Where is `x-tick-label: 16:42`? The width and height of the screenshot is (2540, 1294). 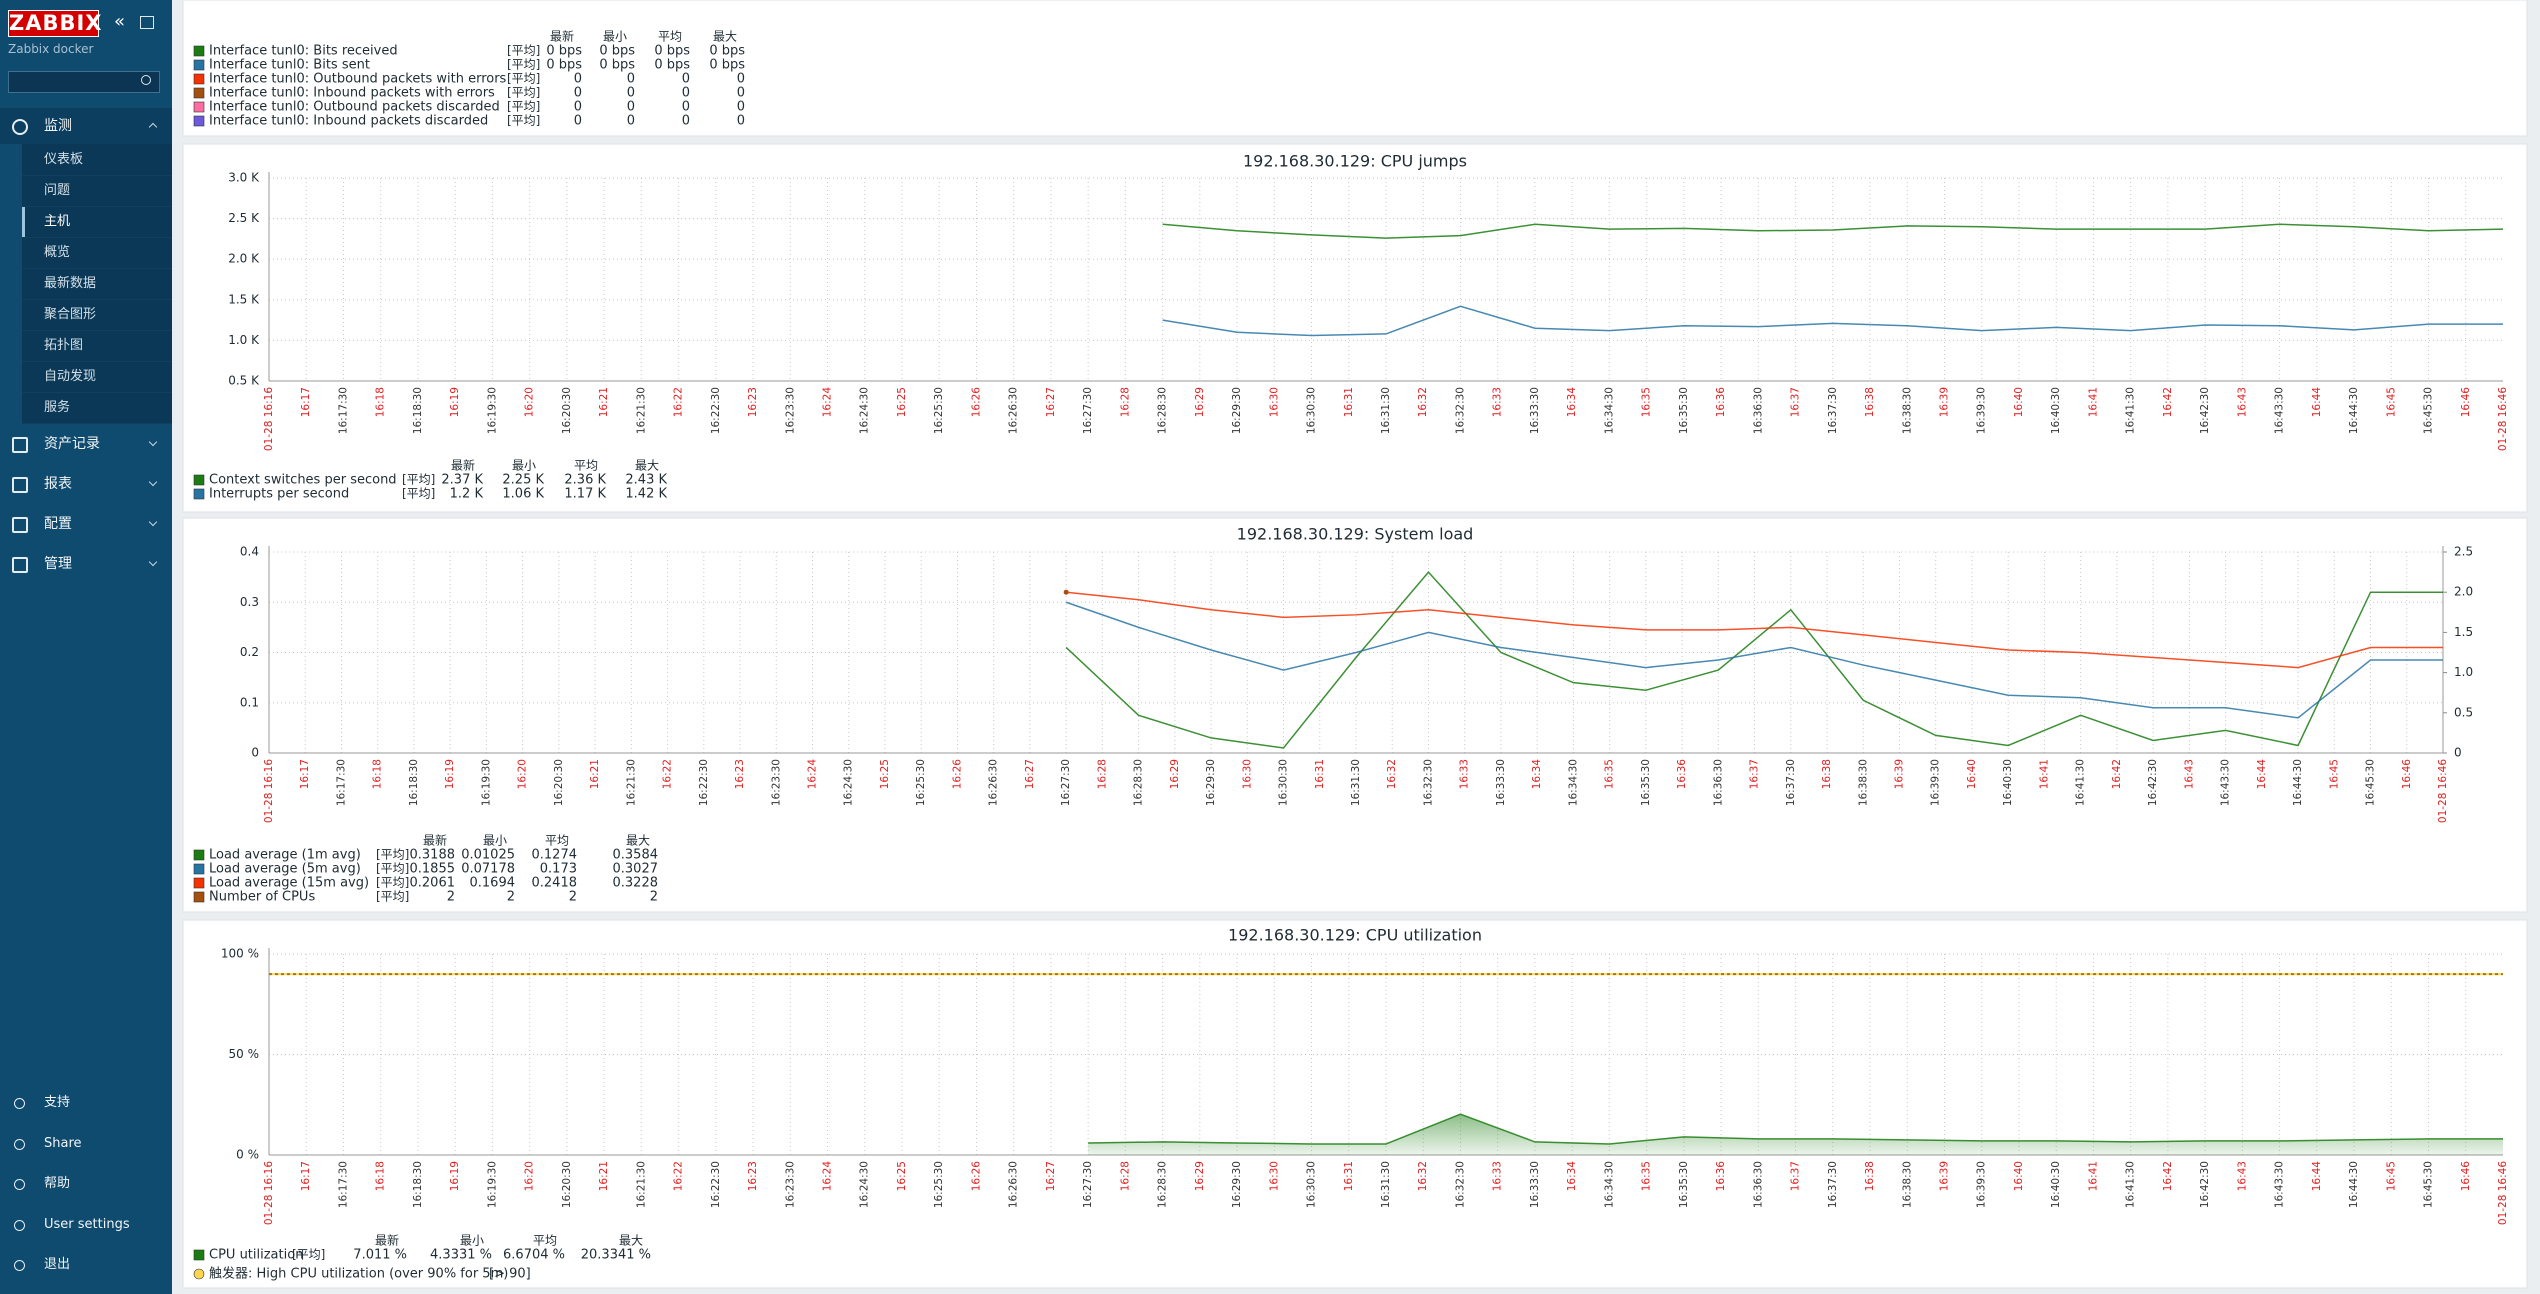
x-tick-label: 16:42 is located at coordinates (2168, 1176).